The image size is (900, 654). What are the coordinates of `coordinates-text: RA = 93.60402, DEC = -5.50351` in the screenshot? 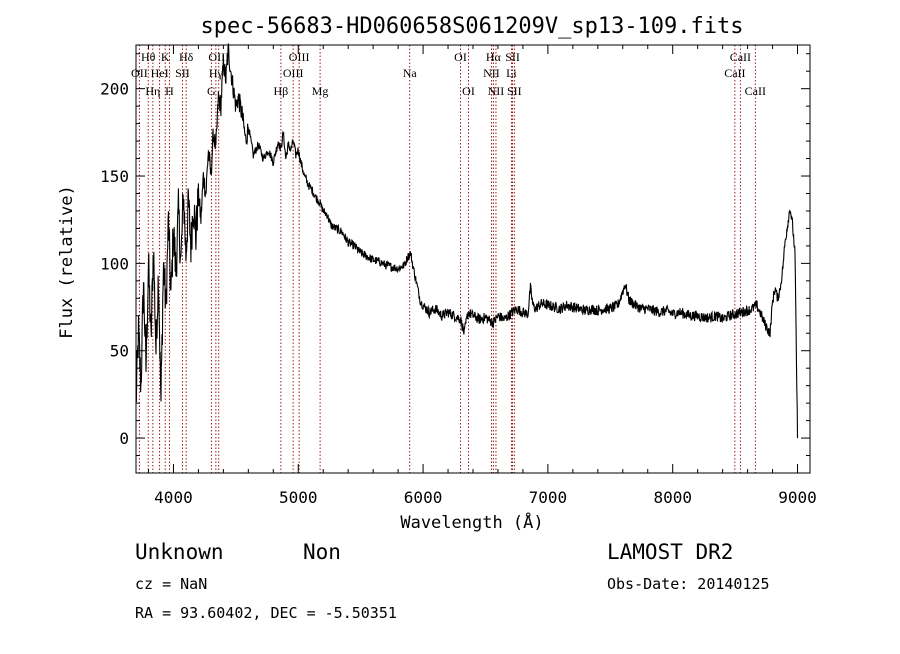 It's located at (266, 613).